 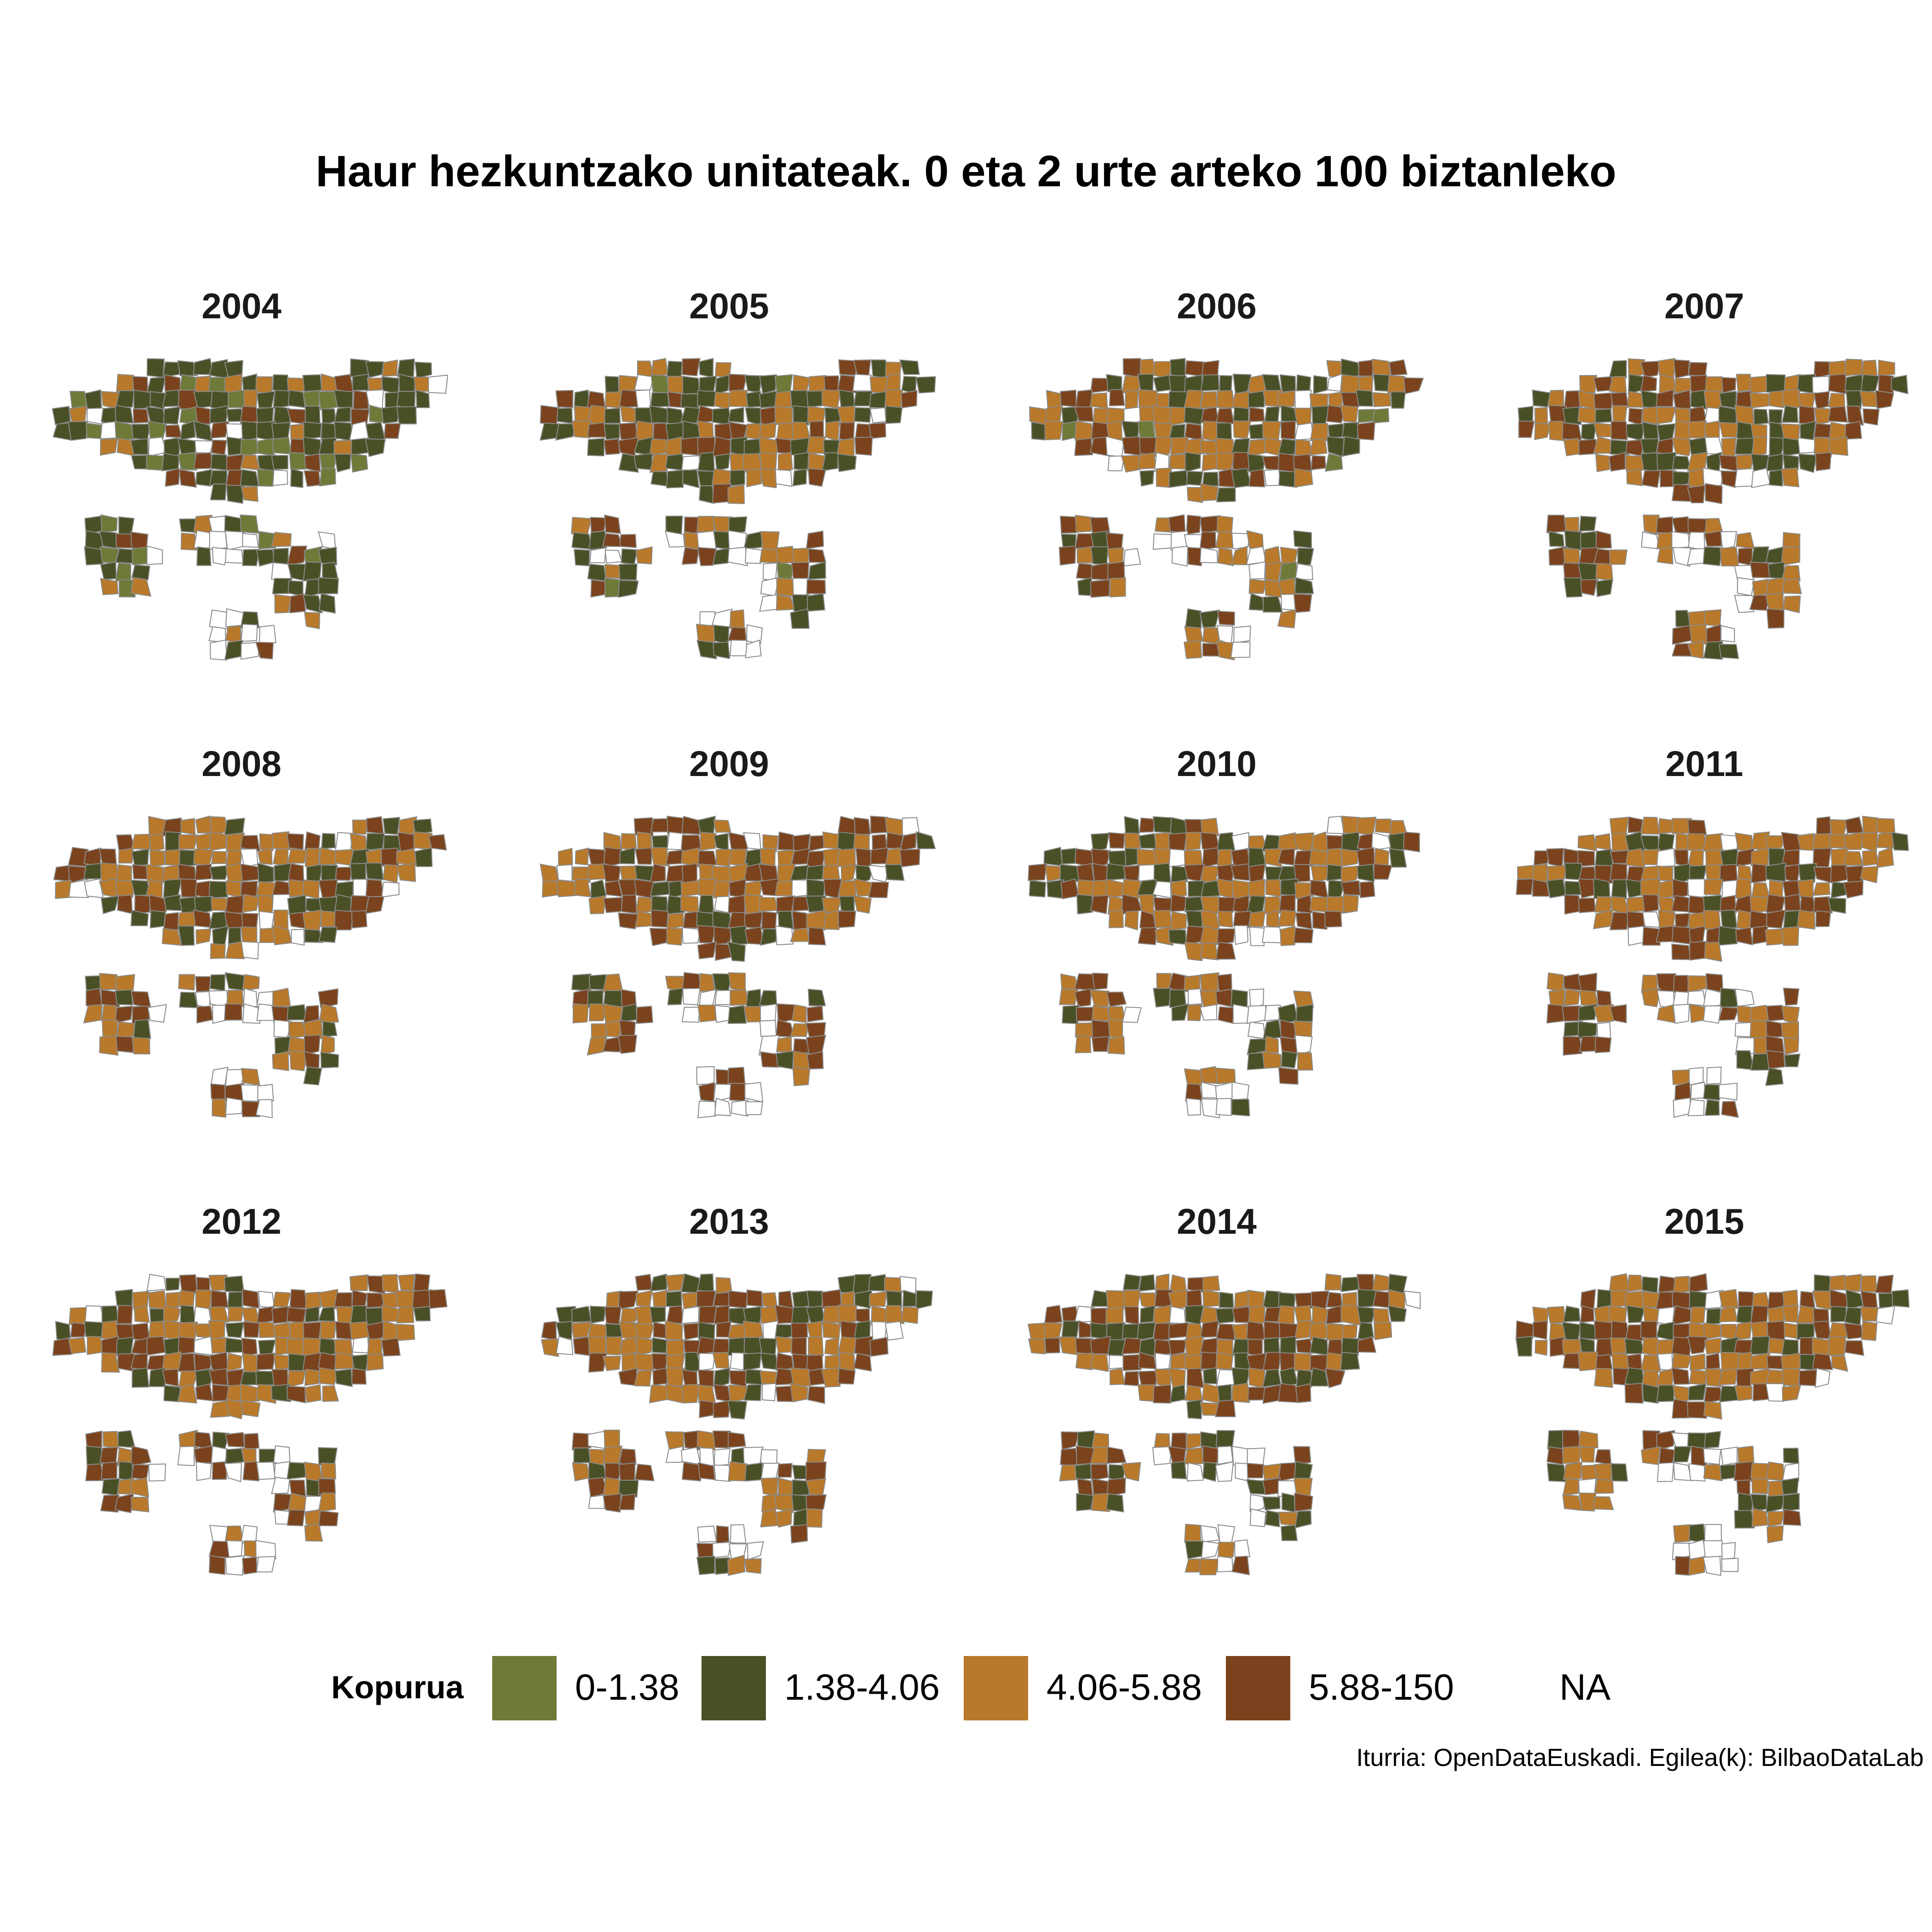 I want to click on panel-title: 2010, so click(x=1217, y=763).